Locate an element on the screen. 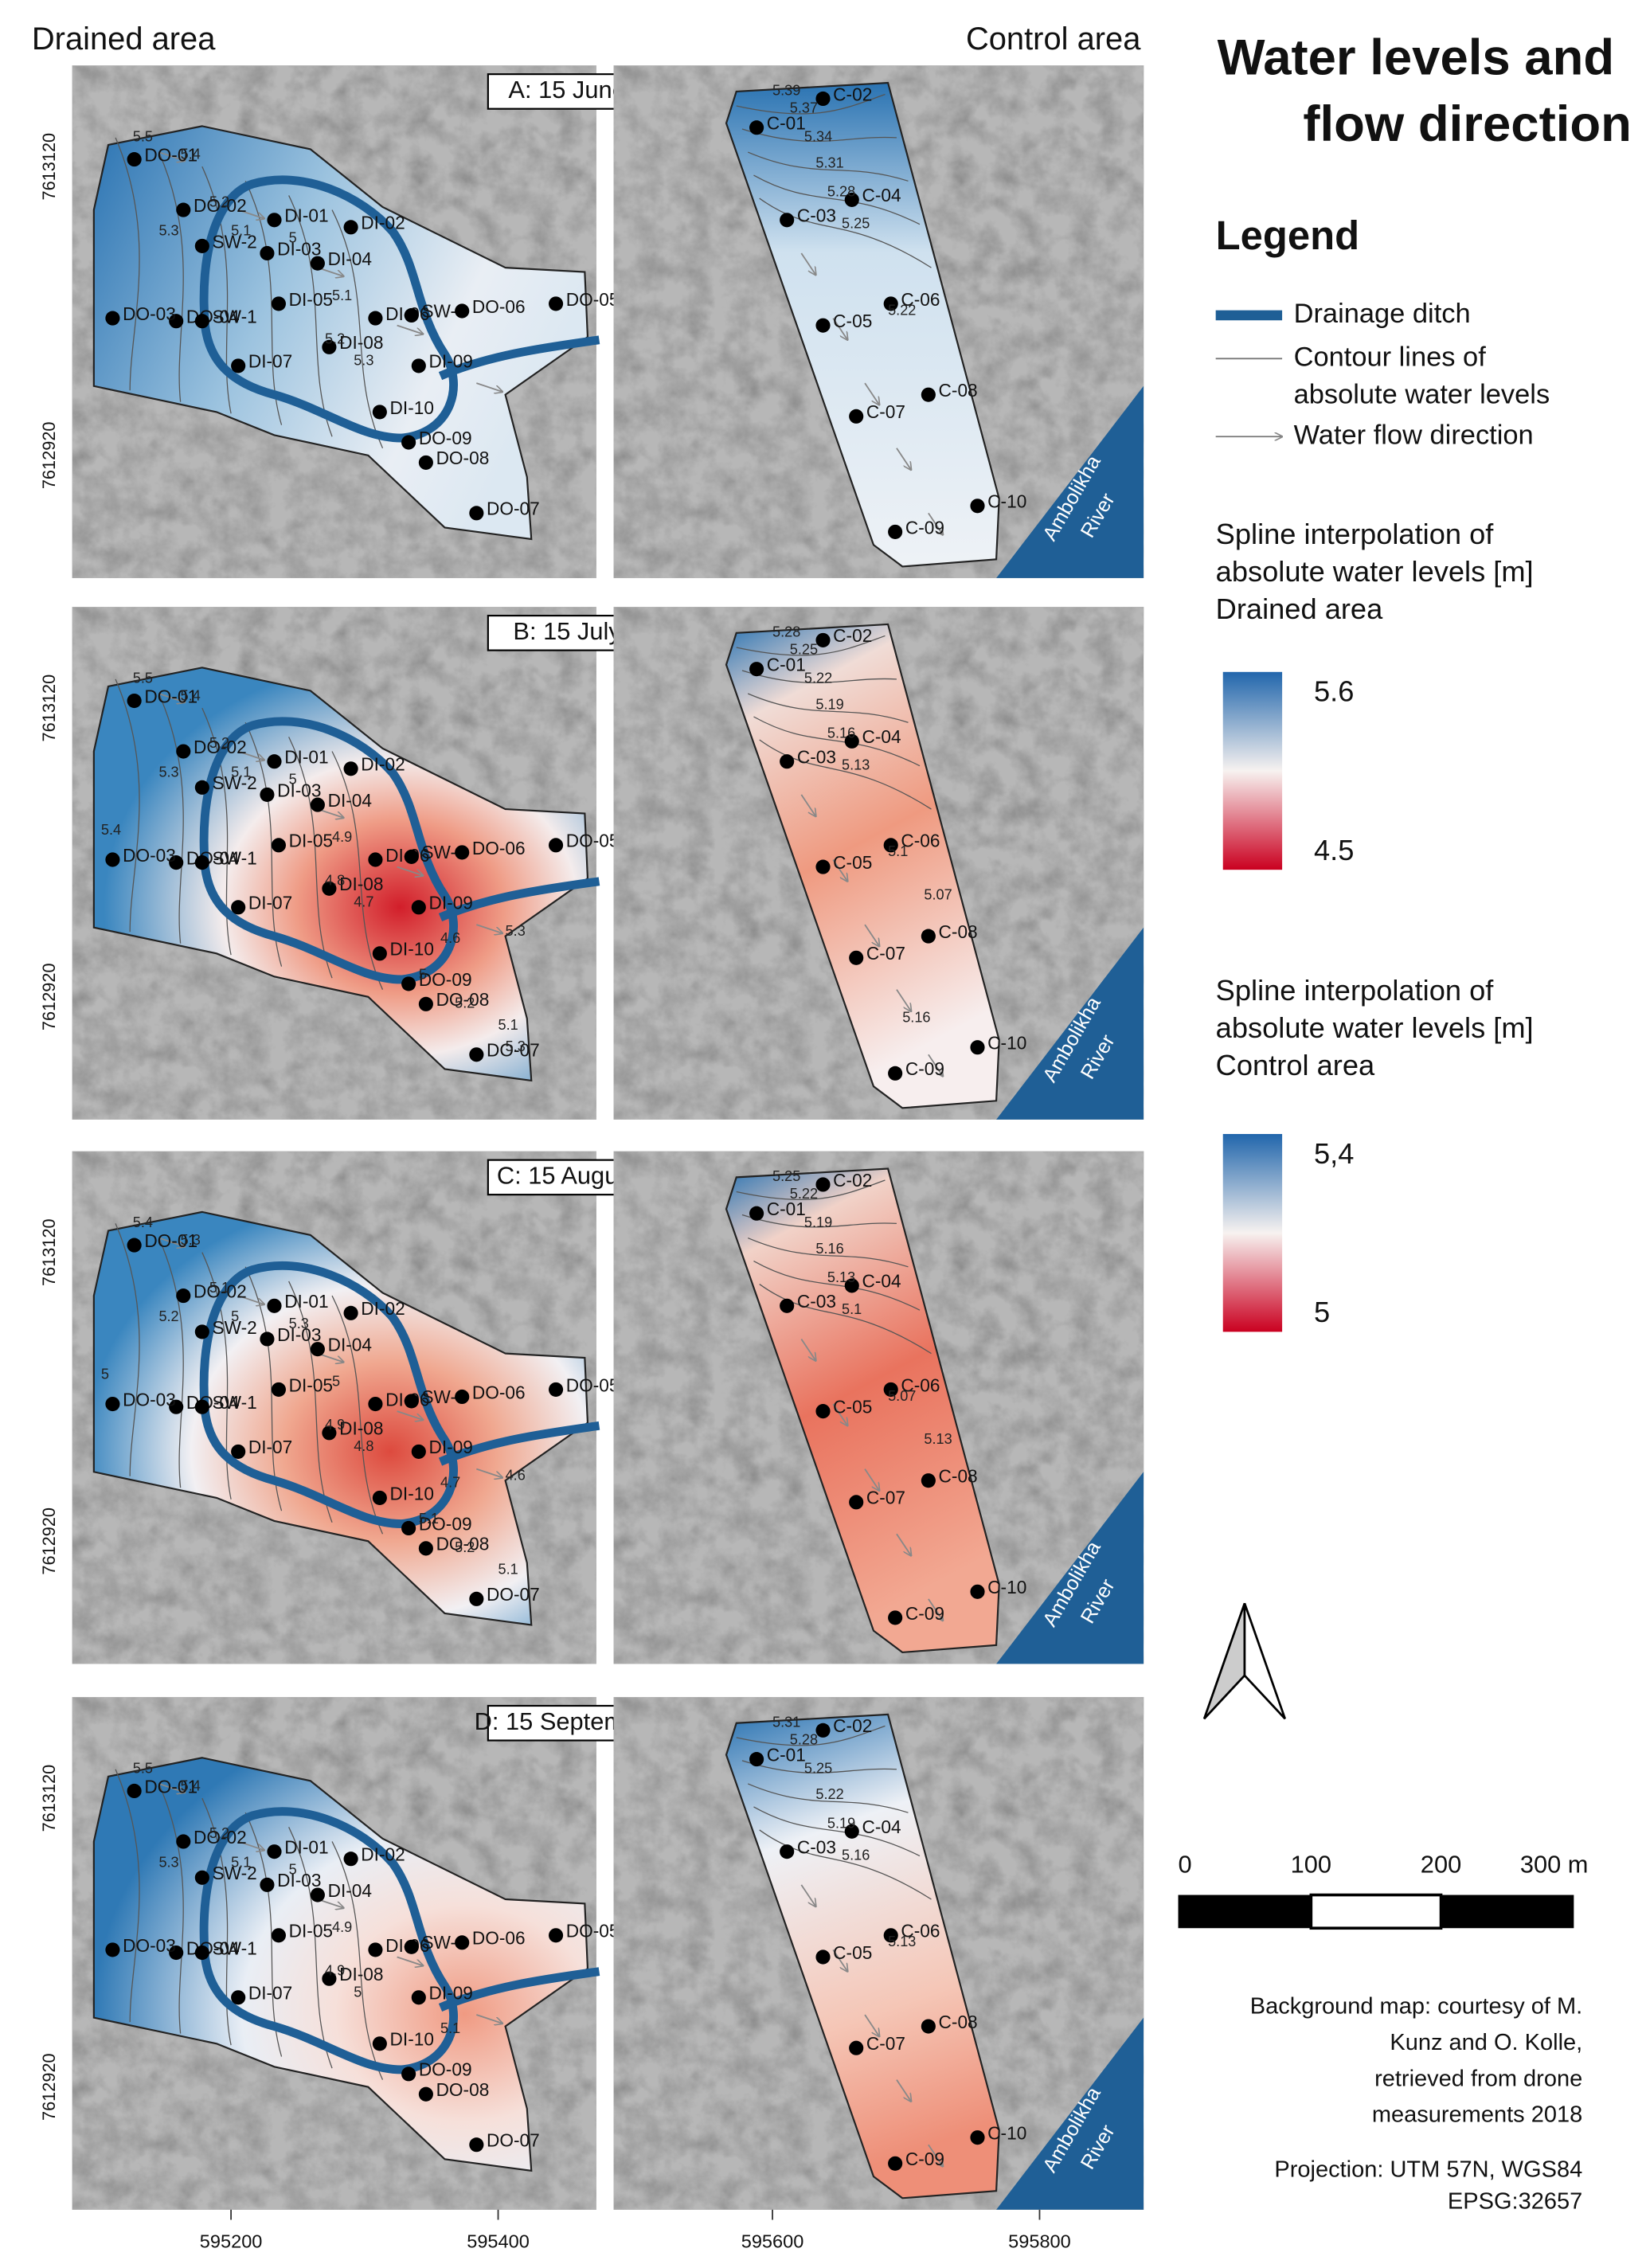 The height and width of the screenshot is (2268, 1646). north-arrow-left is located at coordinates (1224, 1661).